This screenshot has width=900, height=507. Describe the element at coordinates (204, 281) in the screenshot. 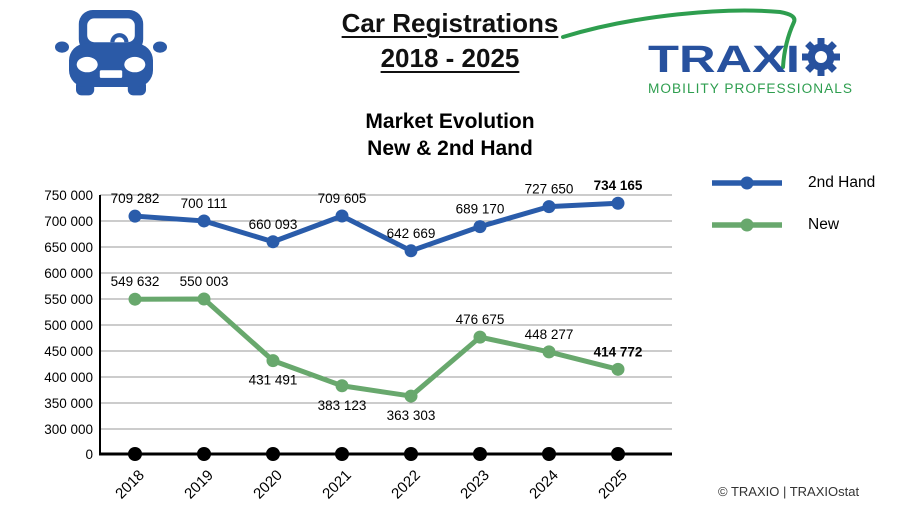

I see `data-point-label: 550 003` at that location.